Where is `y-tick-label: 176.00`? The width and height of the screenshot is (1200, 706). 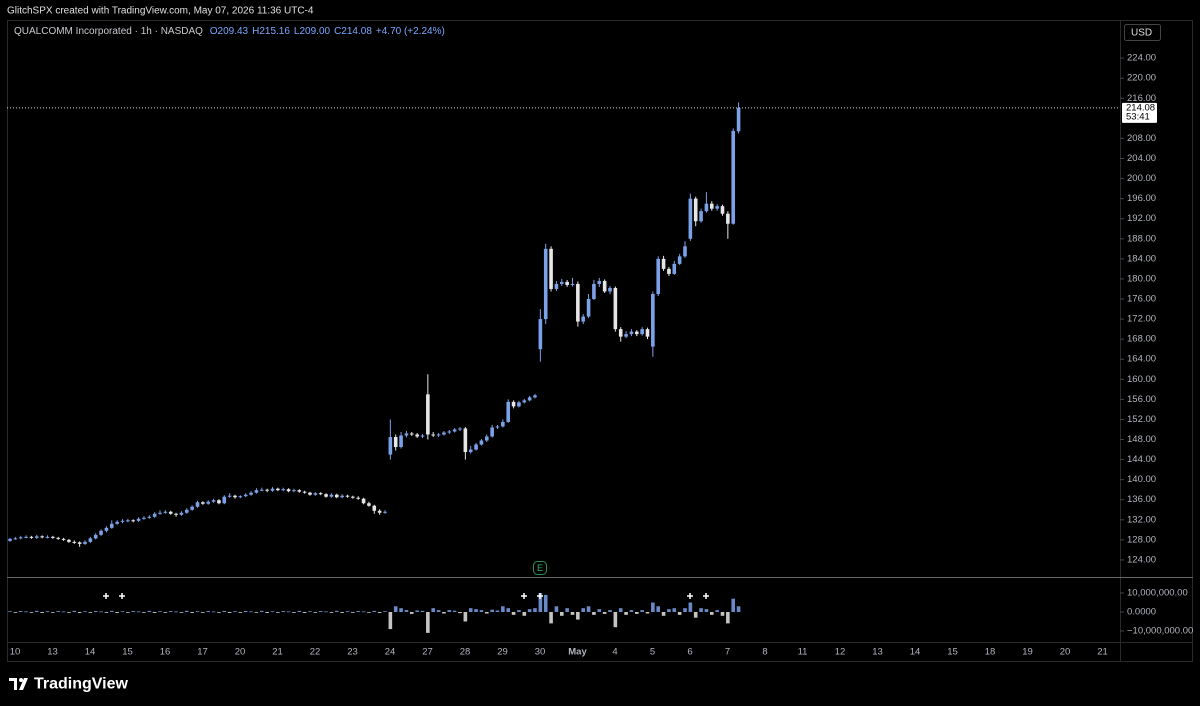 y-tick-label: 176.00 is located at coordinates (1141, 299).